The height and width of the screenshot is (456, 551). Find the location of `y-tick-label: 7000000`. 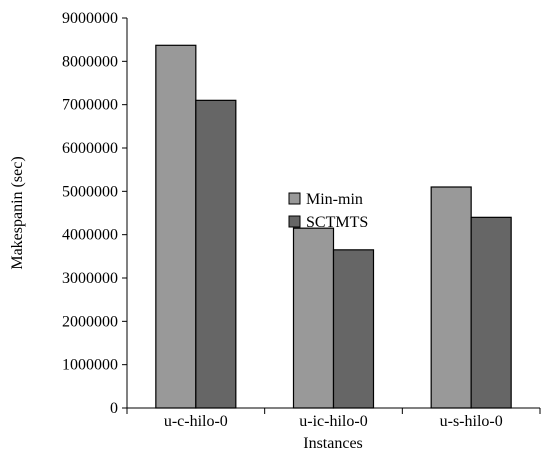

y-tick-label: 7000000 is located at coordinates (90, 105).